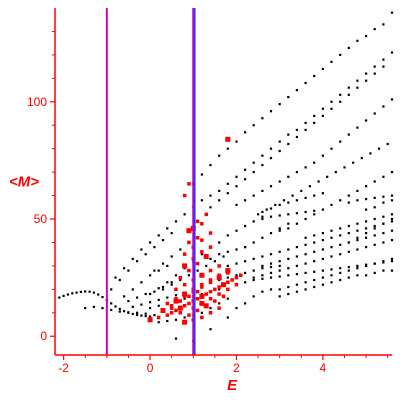 Image resolution: width=400 pixels, height=400 pixels. I want to click on x-tick-label-1: 0, so click(150, 368).